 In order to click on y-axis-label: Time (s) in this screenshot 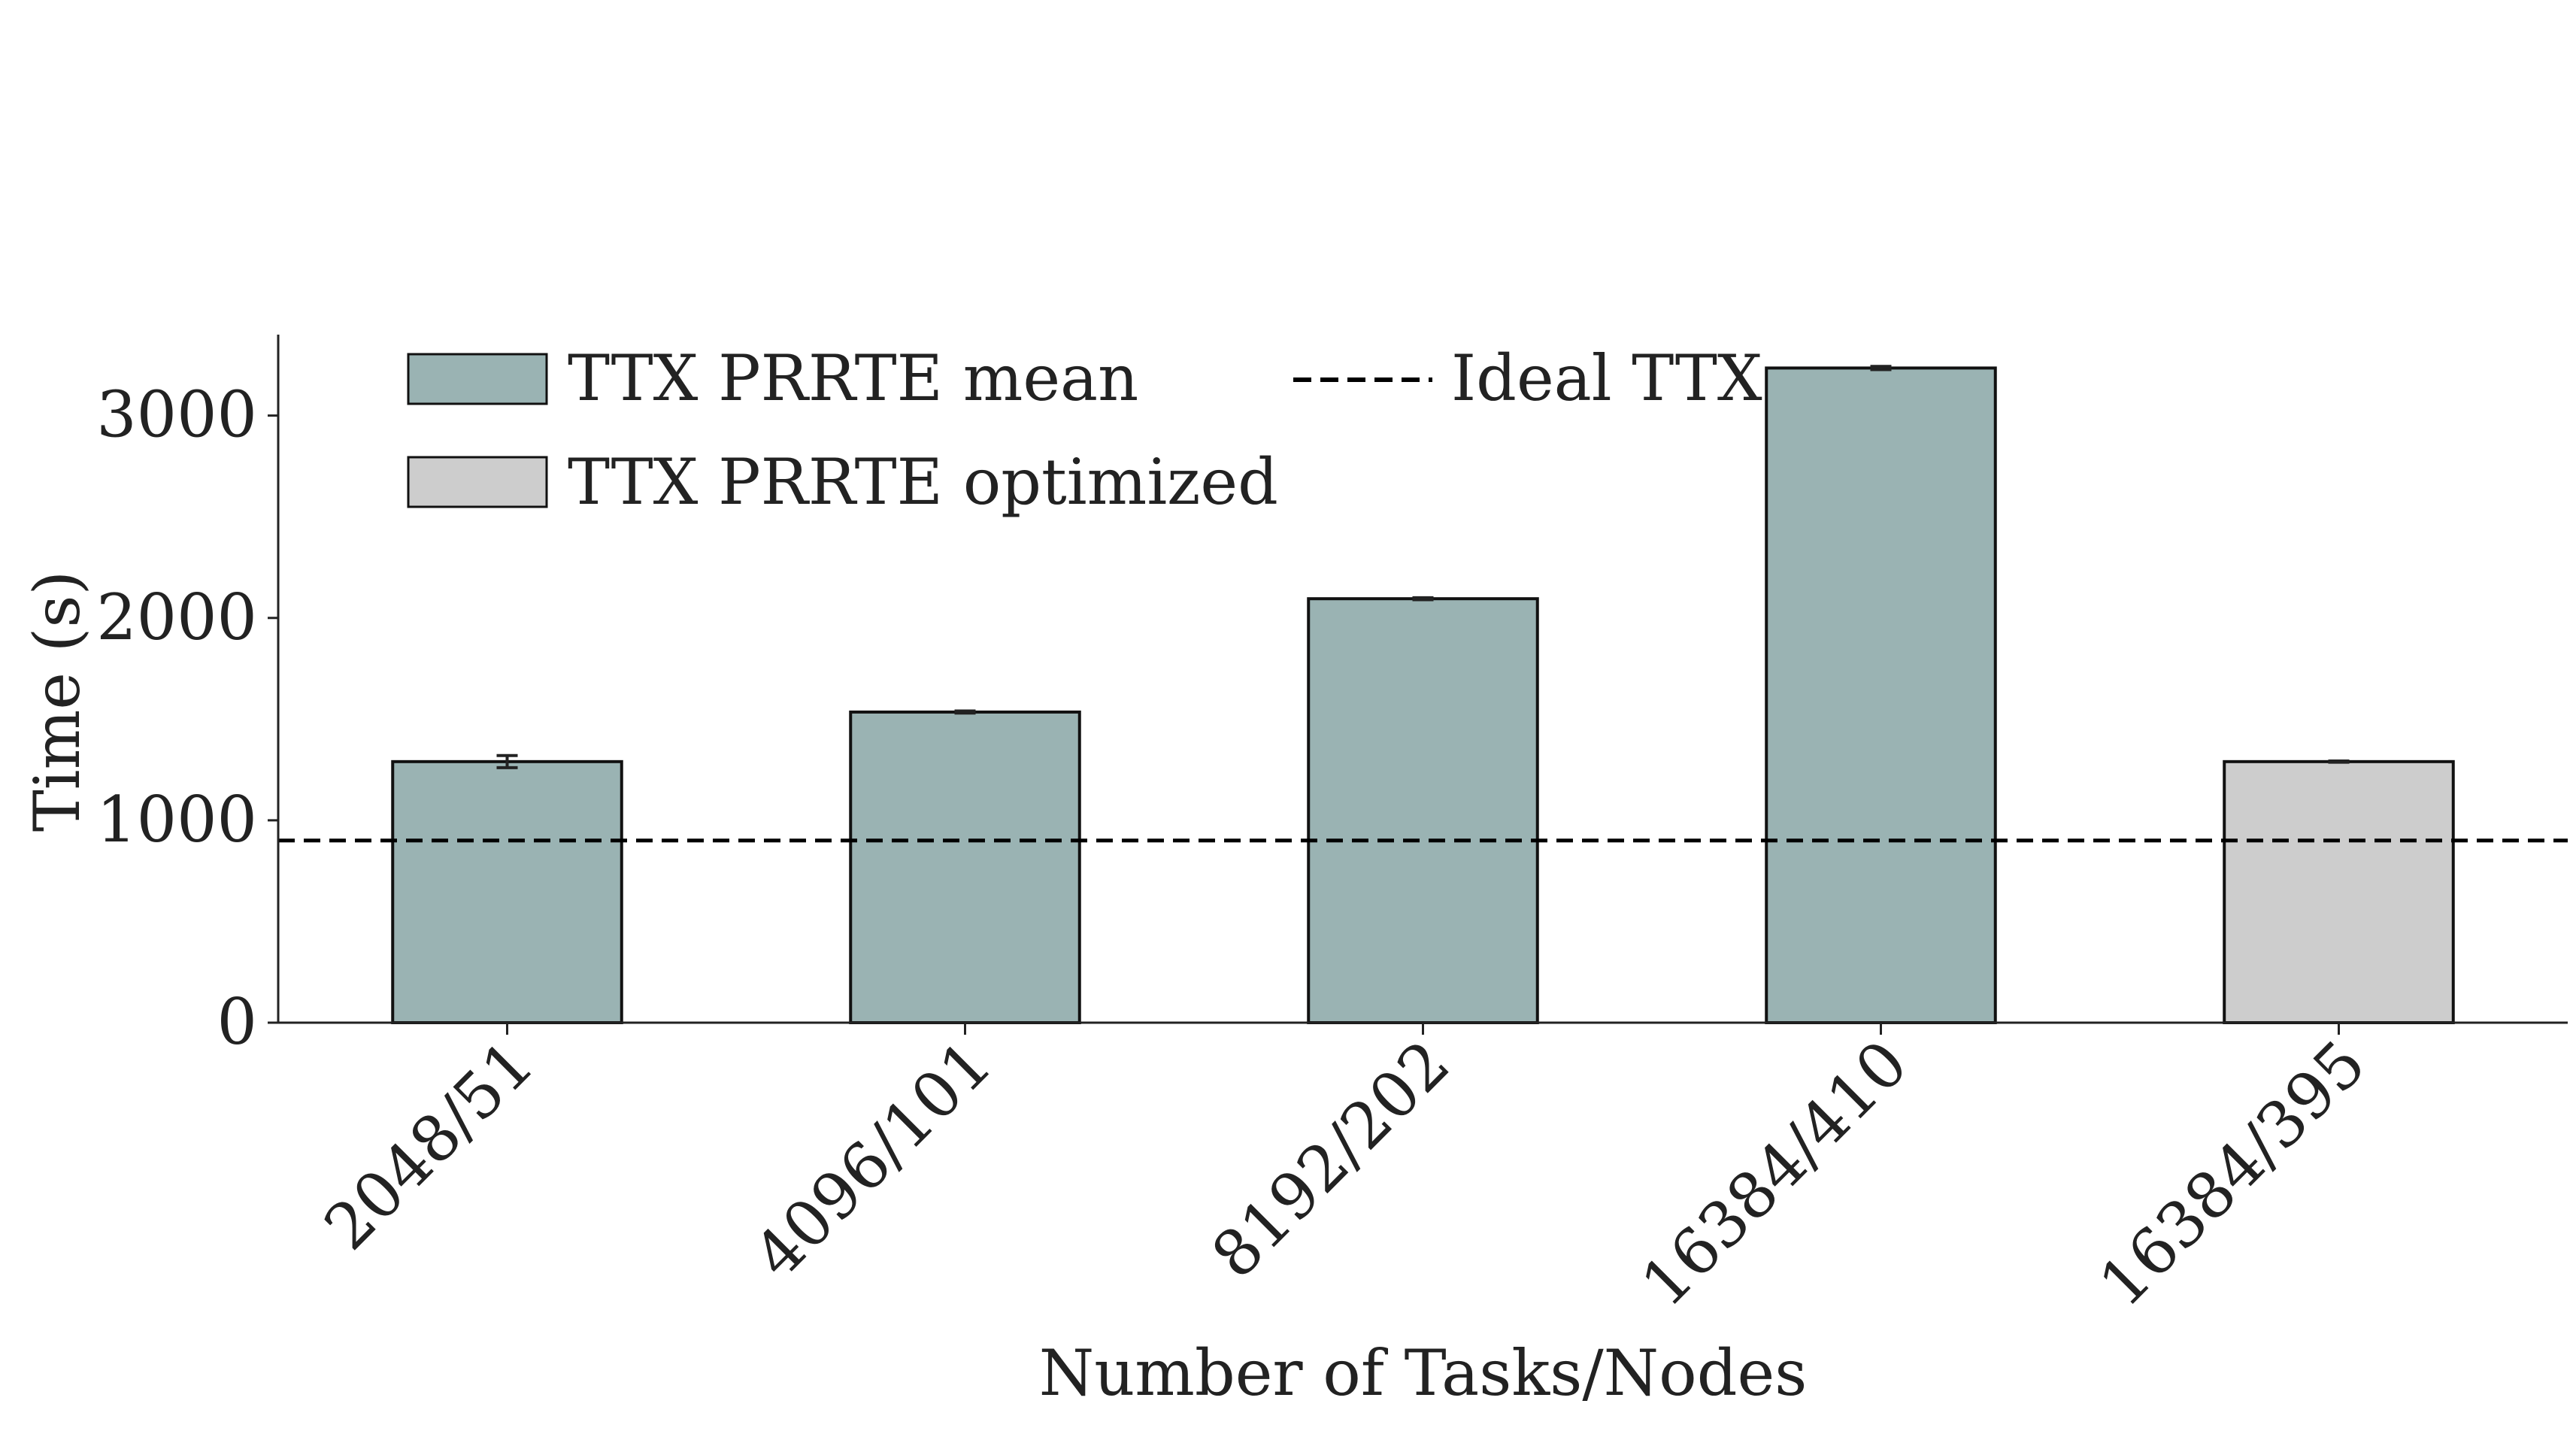, I will do `click(57, 701)`.